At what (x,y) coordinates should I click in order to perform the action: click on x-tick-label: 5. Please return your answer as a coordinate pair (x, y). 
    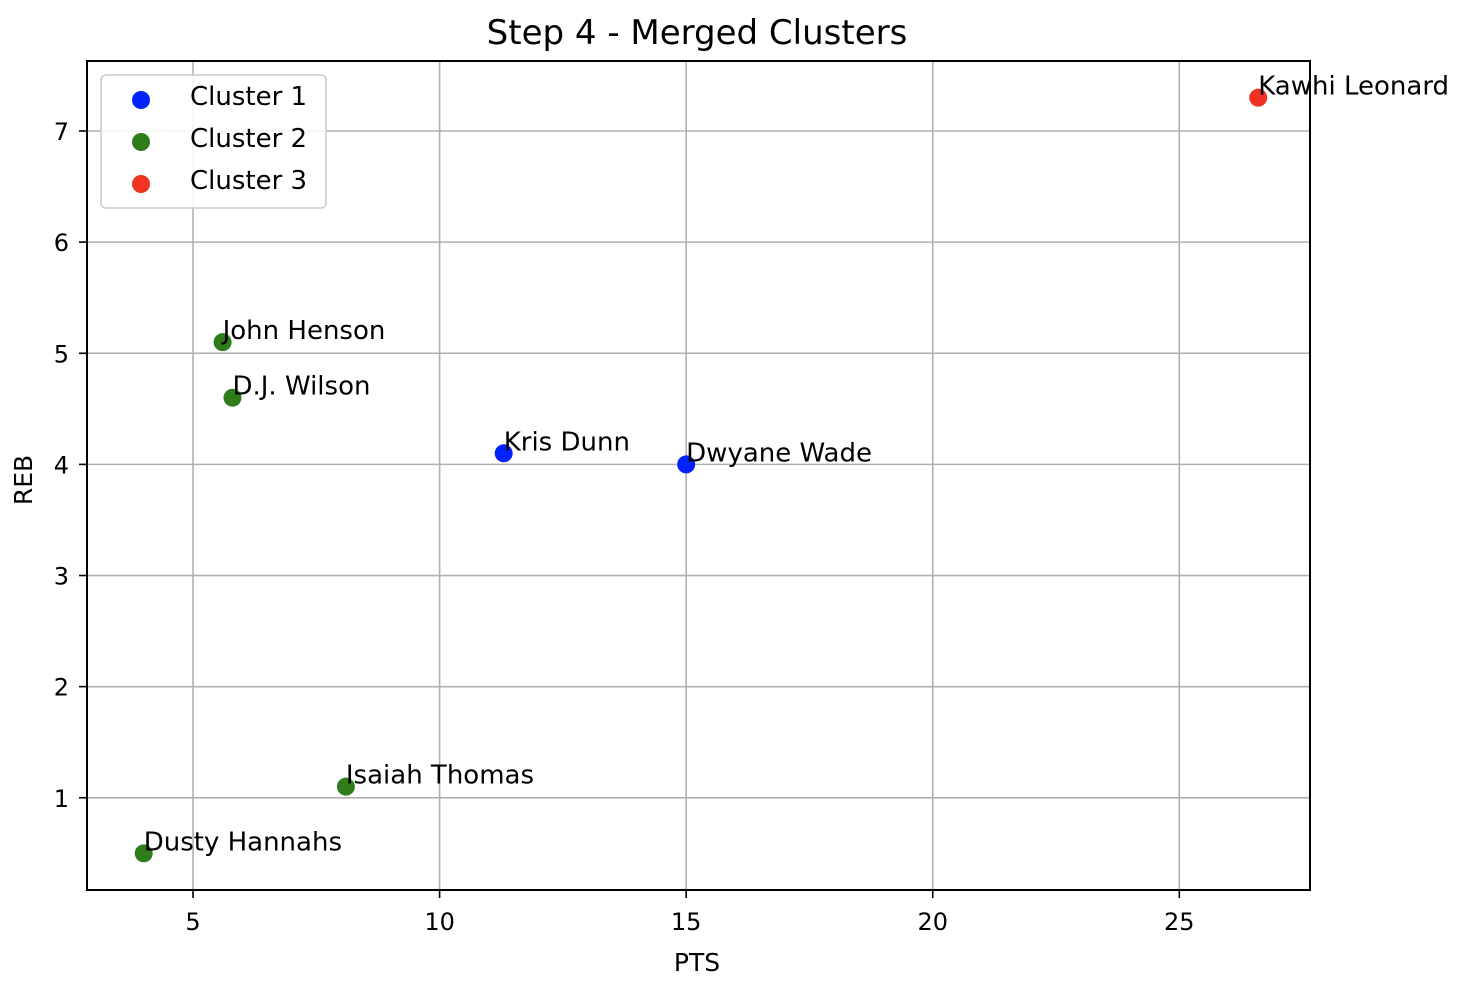
    Looking at the image, I should click on (192, 922).